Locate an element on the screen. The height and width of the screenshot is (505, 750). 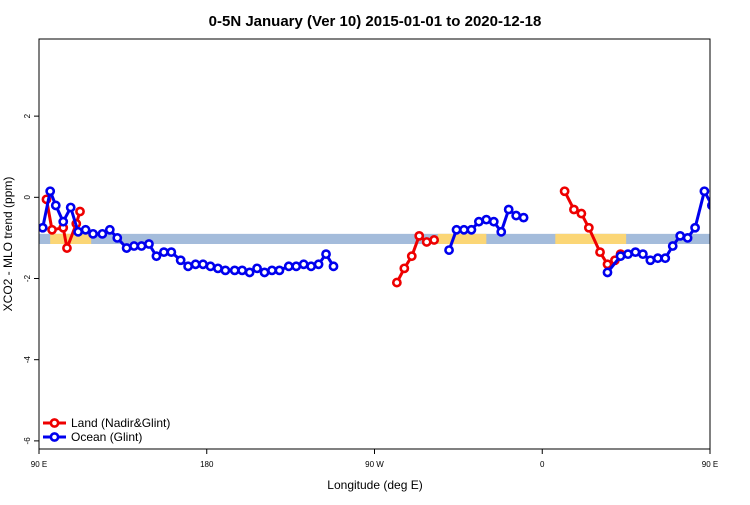
x-tick-label-3: 0 is located at coordinates (542, 464).